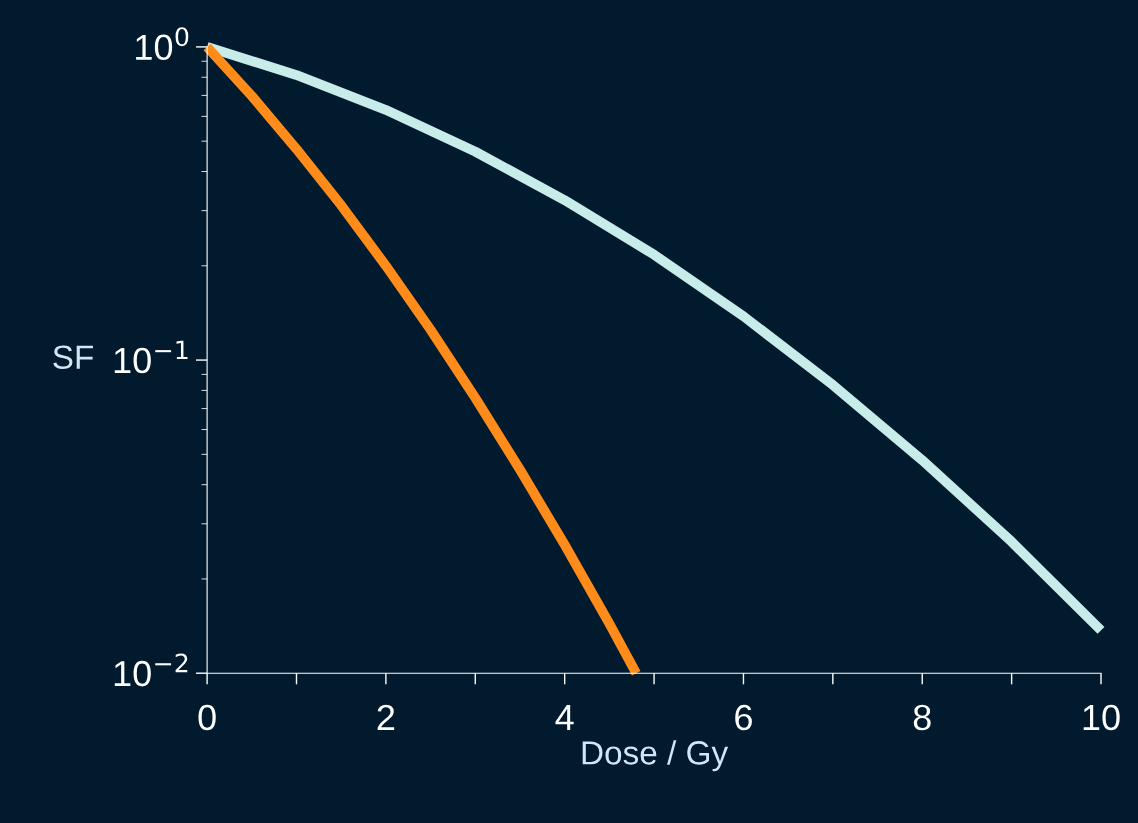 Image resolution: width=1138 pixels, height=823 pixels. Describe the element at coordinates (743, 717) in the screenshot. I see `x-tick-label: 6` at that location.